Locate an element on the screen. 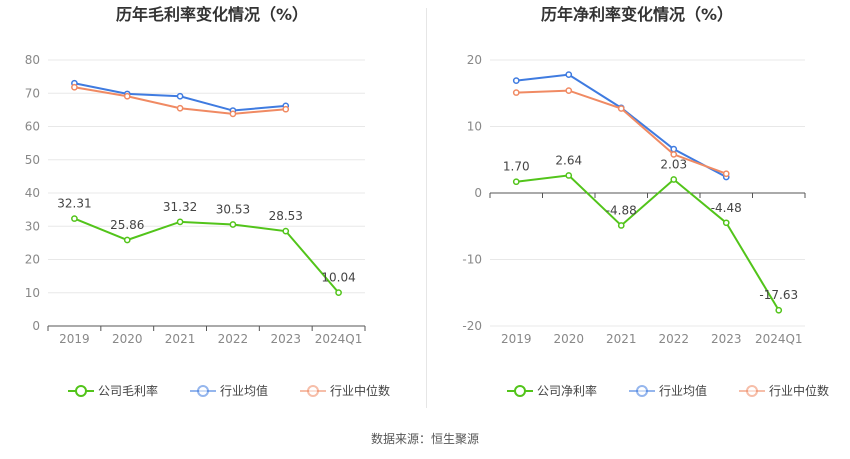 Image resolution: width=850 pixels, height=459 pixels. chart-title: 历年毛利率变化情况（%） is located at coordinates (212, 14).